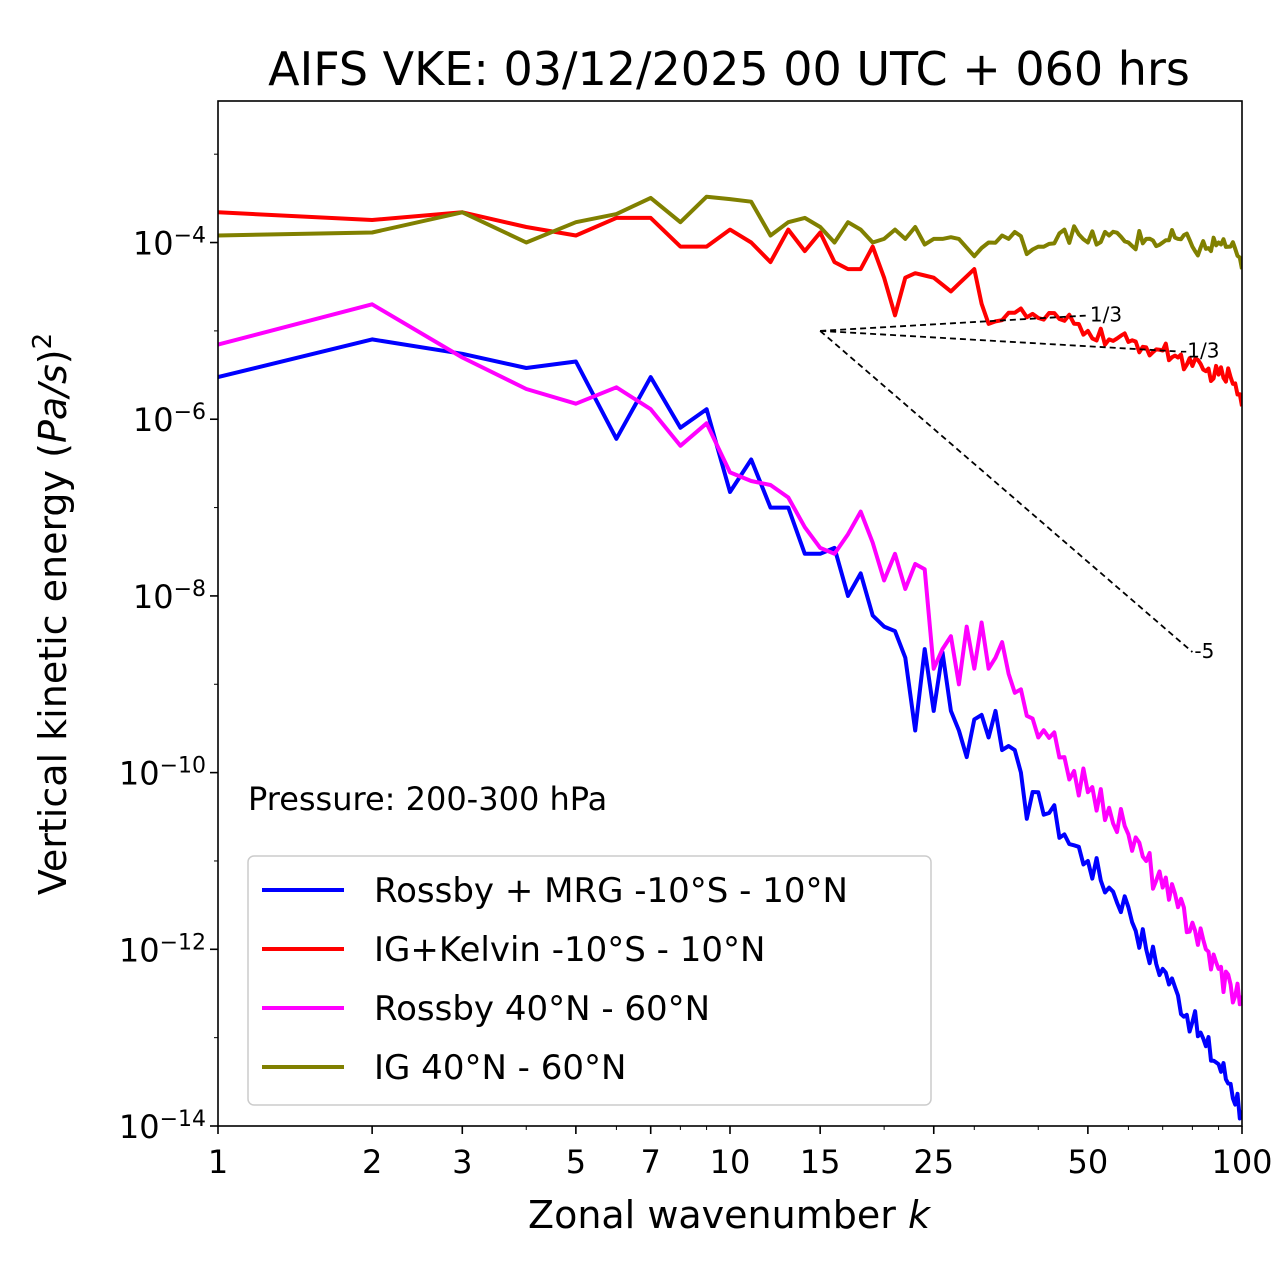 The height and width of the screenshot is (1288, 1280). Describe the element at coordinates (1088, 1162) in the screenshot. I see `x-tick-label: 50` at that location.